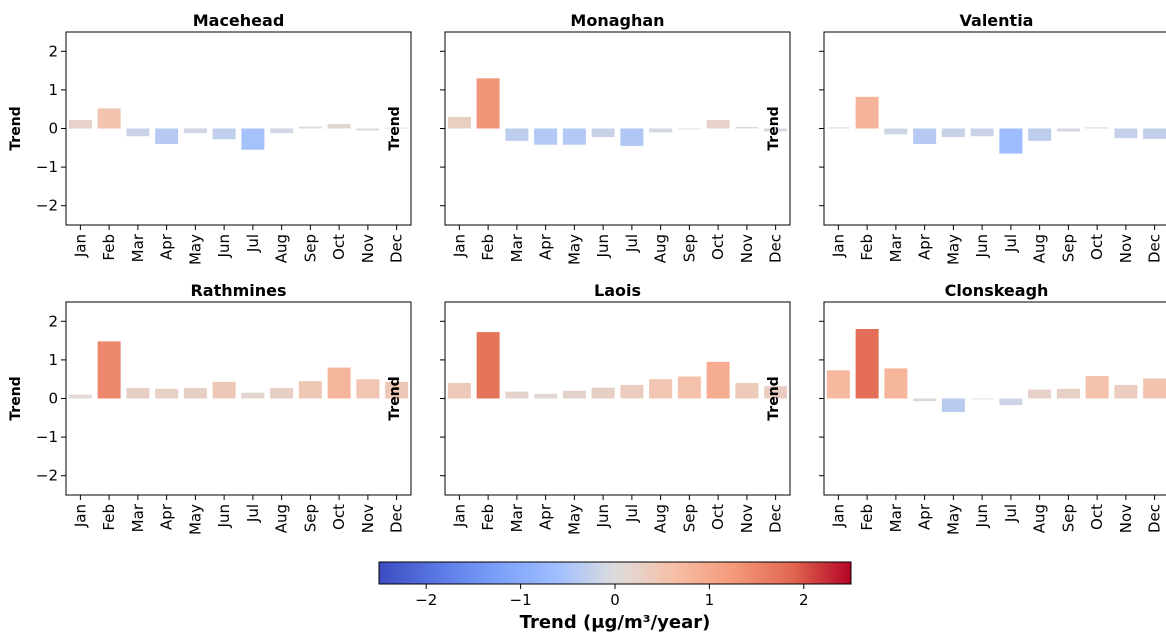 This screenshot has width=1166, height=637. I want to click on y-tick-label: 2, so click(53, 51).